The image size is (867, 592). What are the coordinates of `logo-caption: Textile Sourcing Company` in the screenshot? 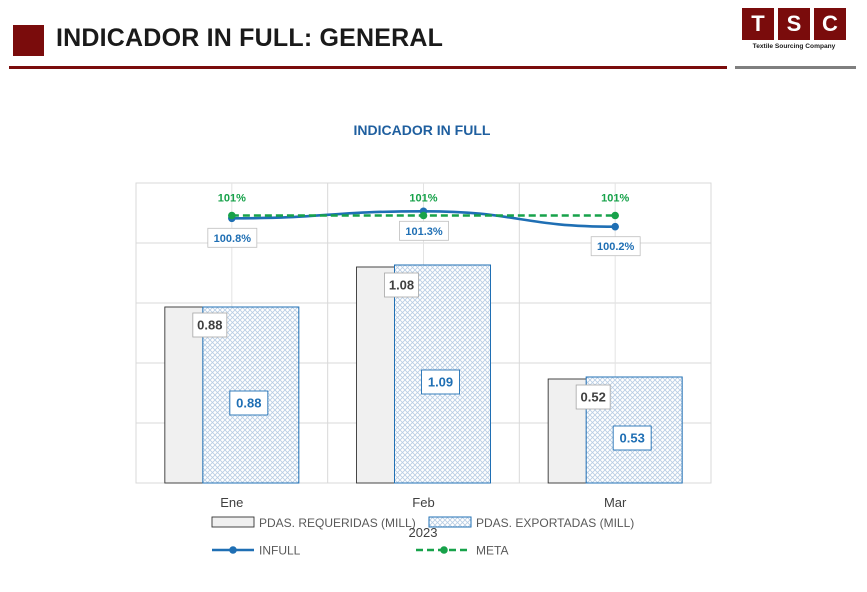 It's located at (794, 46).